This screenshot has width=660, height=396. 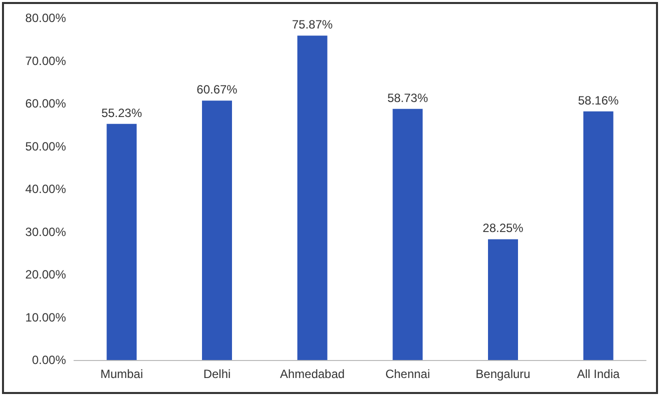 I want to click on y-tick-label: 60.00%, so click(x=45, y=103).